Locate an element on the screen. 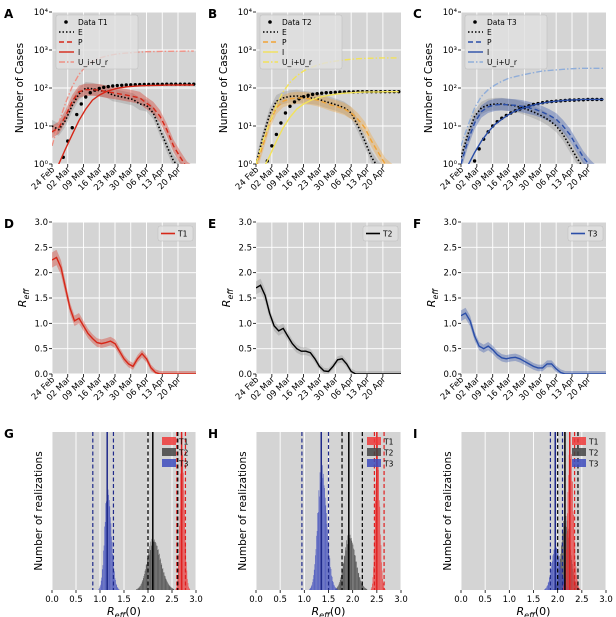  band-E is located at coordinates (524, 130).